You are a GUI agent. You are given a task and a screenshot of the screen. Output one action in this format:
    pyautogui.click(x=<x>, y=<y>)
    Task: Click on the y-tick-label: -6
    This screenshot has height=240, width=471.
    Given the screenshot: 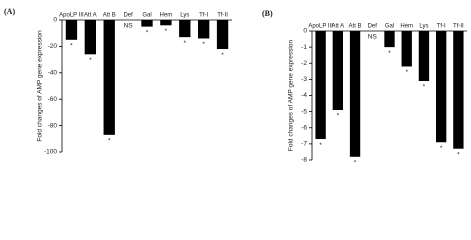 What is the action you would take?
    pyautogui.click(x=304, y=127)
    